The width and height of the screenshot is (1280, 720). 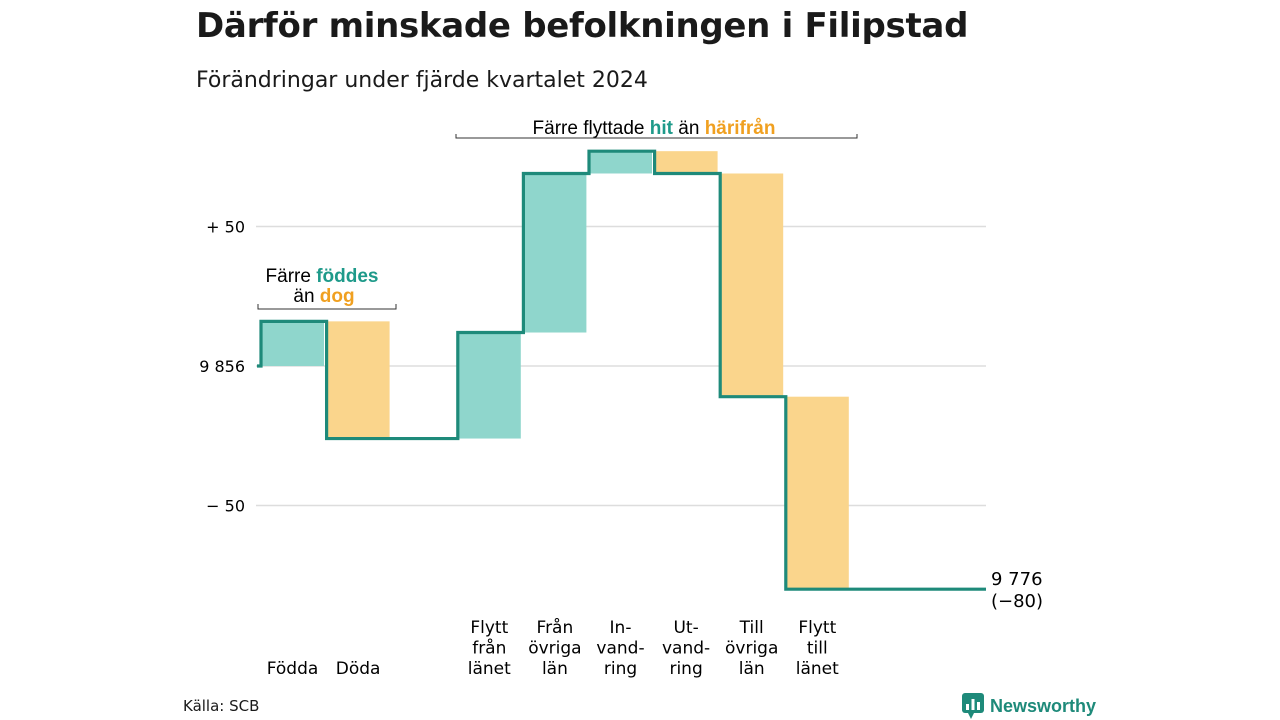 What do you see at coordinates (1043, 705) in the screenshot?
I see `brand-name: Newsworthy` at bounding box center [1043, 705].